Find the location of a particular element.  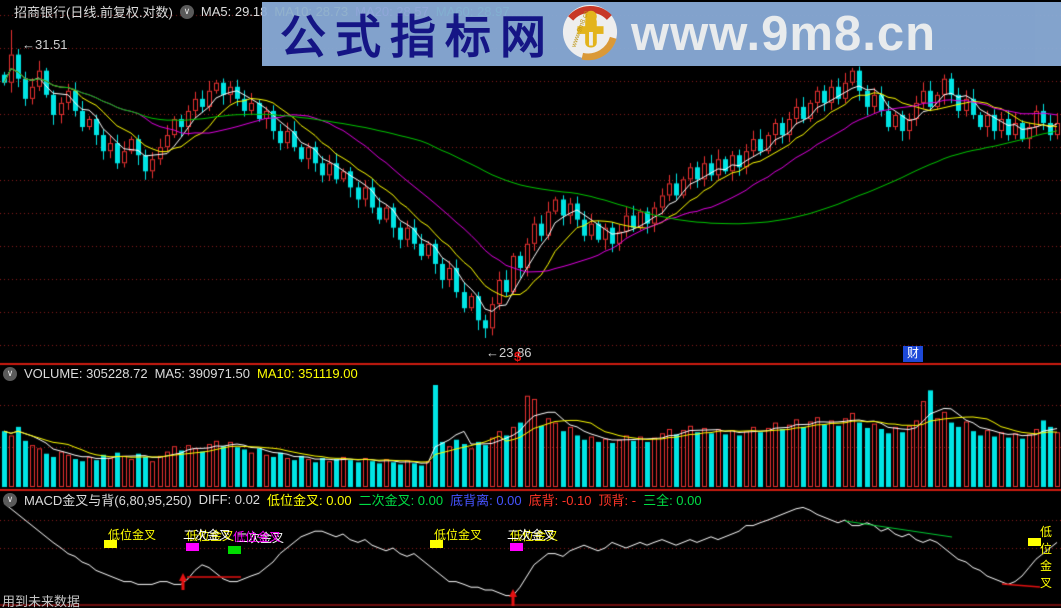

watermark-logo-icon: www.9m8.cn is located at coordinates (590, 34).